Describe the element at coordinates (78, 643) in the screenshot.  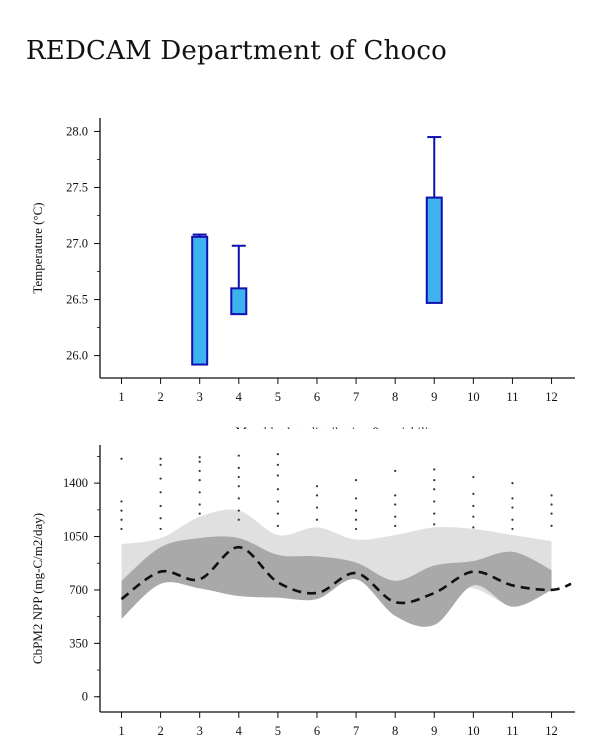
I see `y-tick-label: 350` at that location.